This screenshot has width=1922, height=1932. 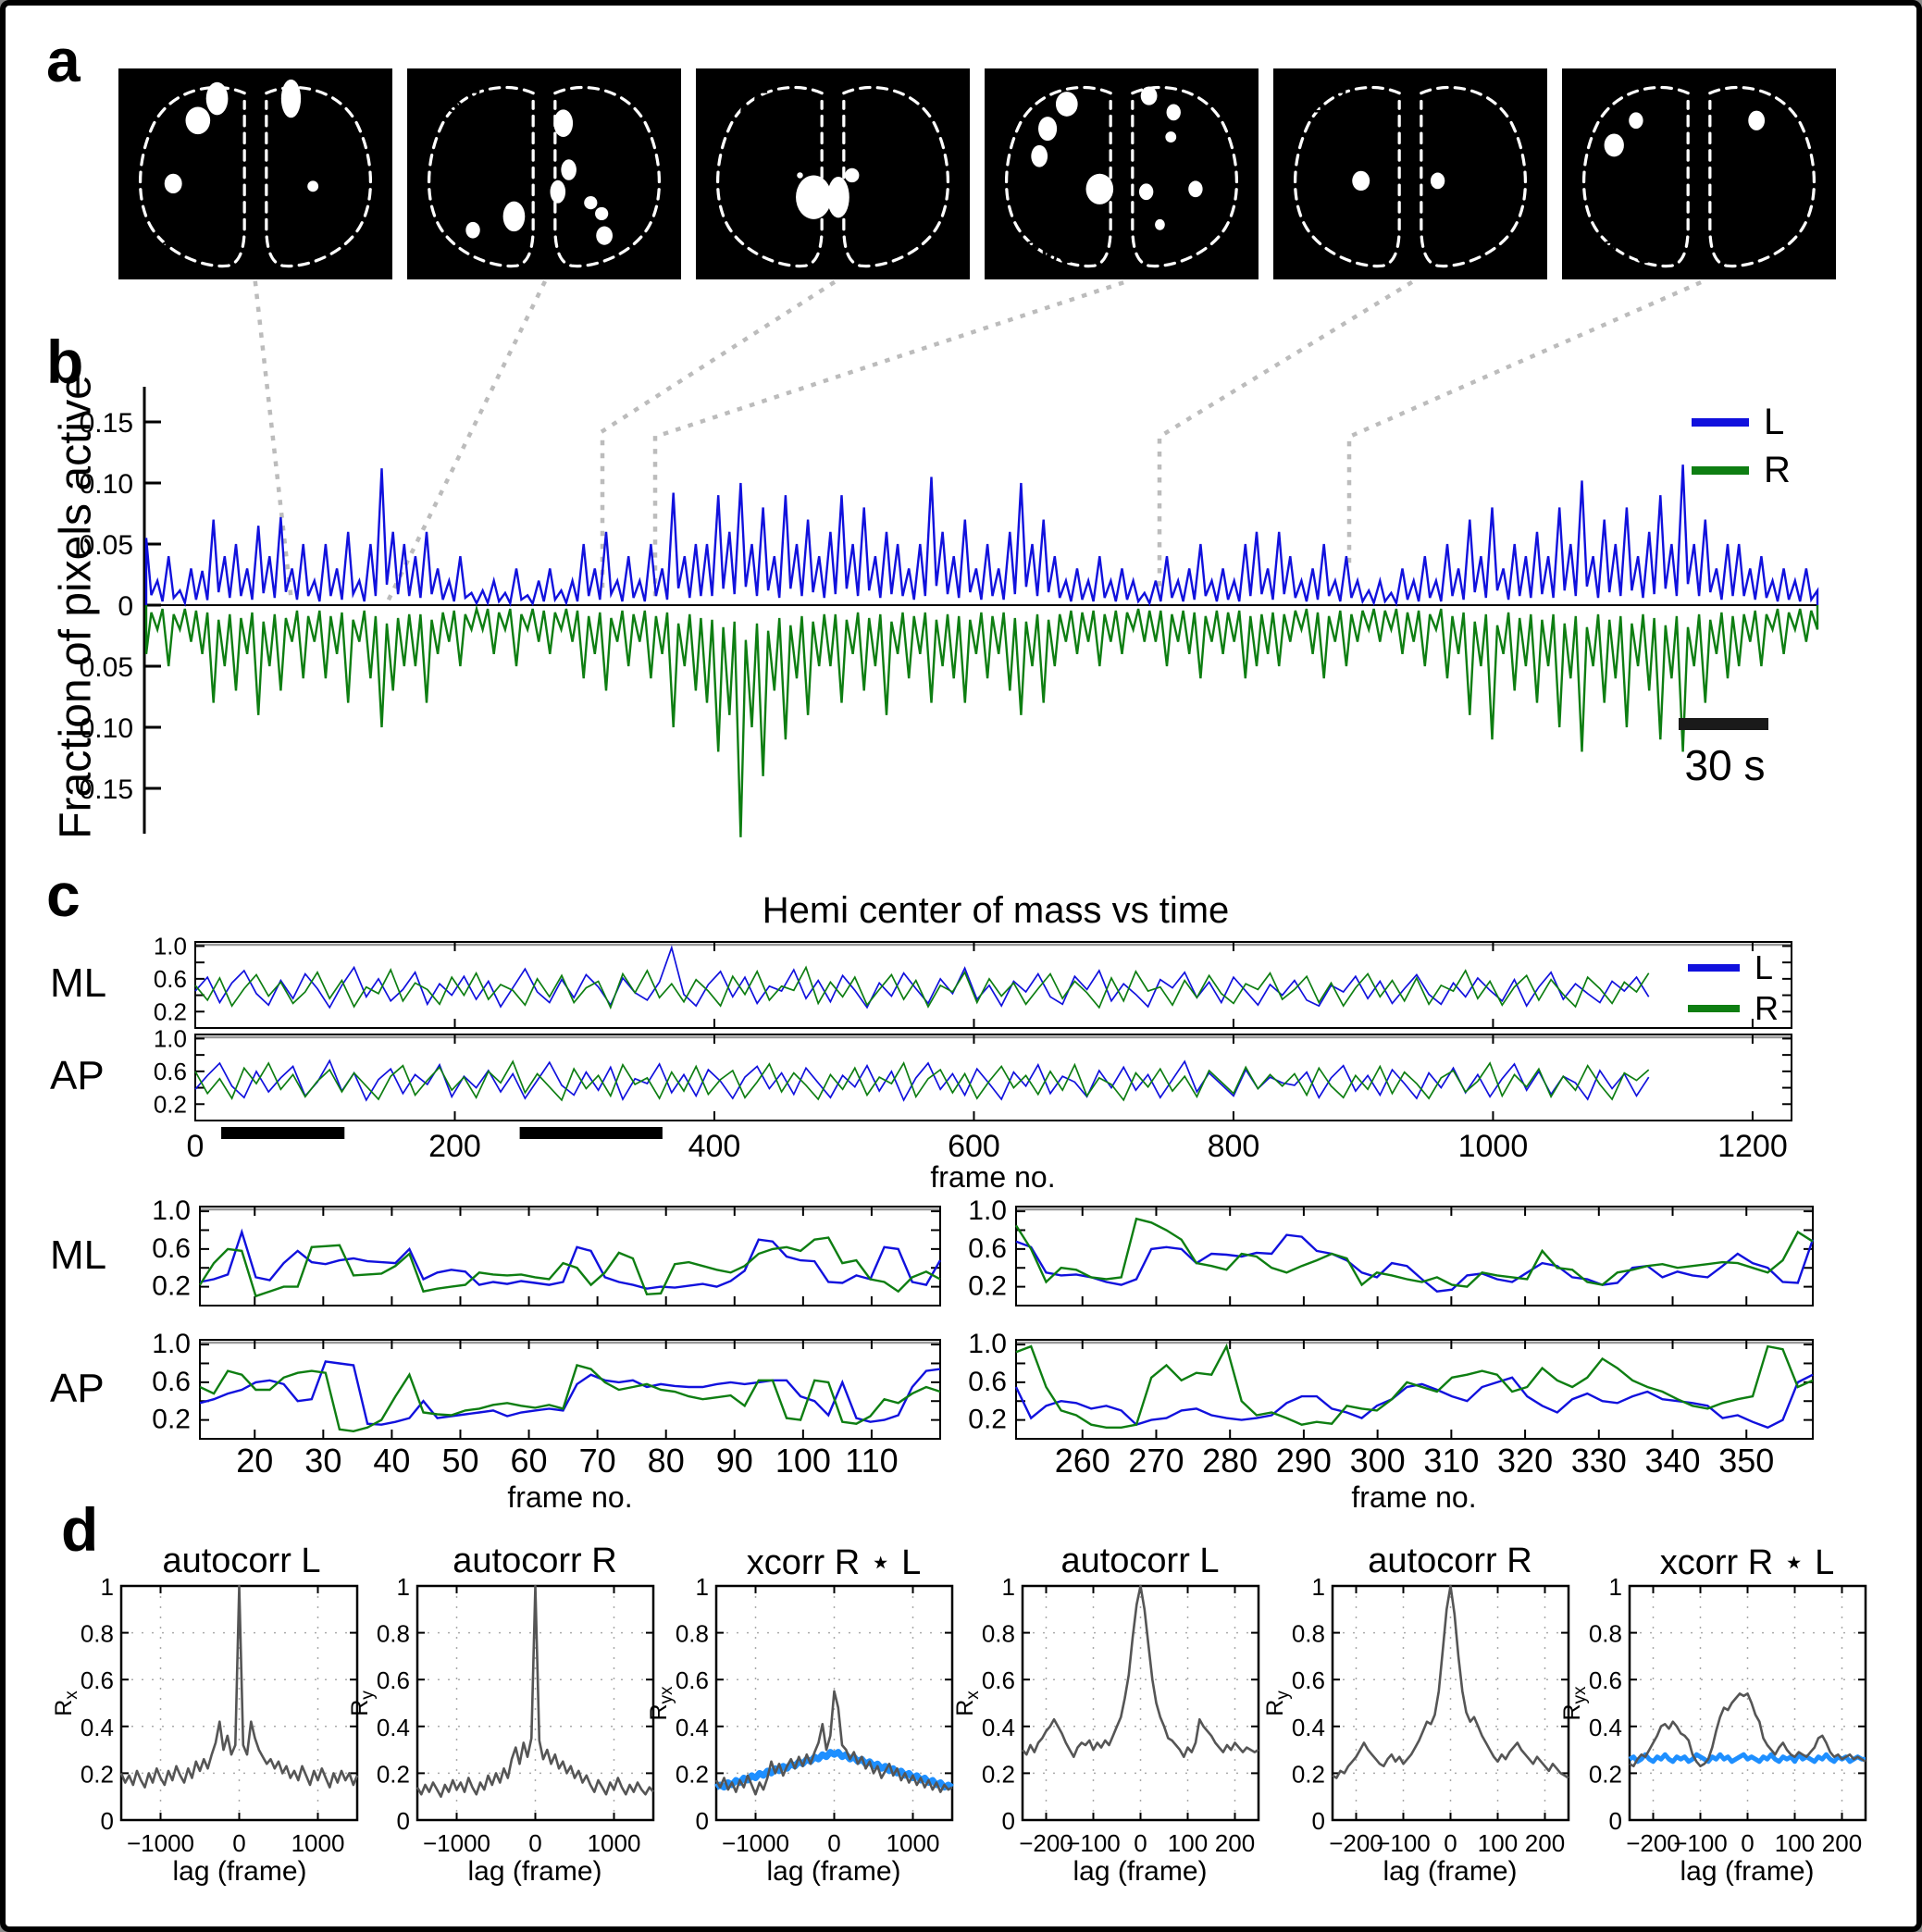 What do you see at coordinates (254, 1461) in the screenshot?
I see `x-tick-label: 20` at bounding box center [254, 1461].